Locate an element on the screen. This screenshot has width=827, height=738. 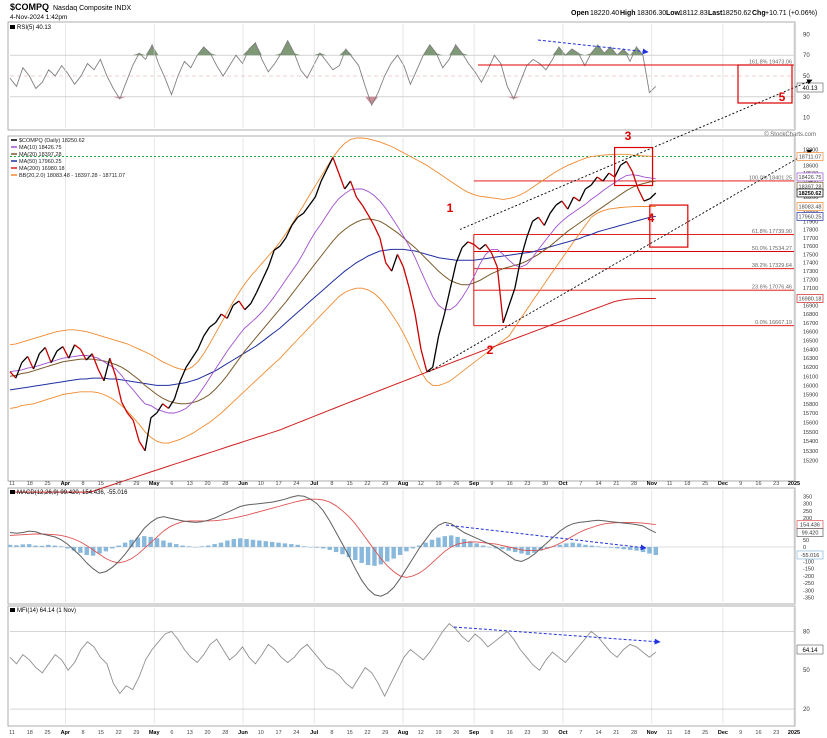
date-tick-label-bottom: Jun is located at coordinates (243, 733).